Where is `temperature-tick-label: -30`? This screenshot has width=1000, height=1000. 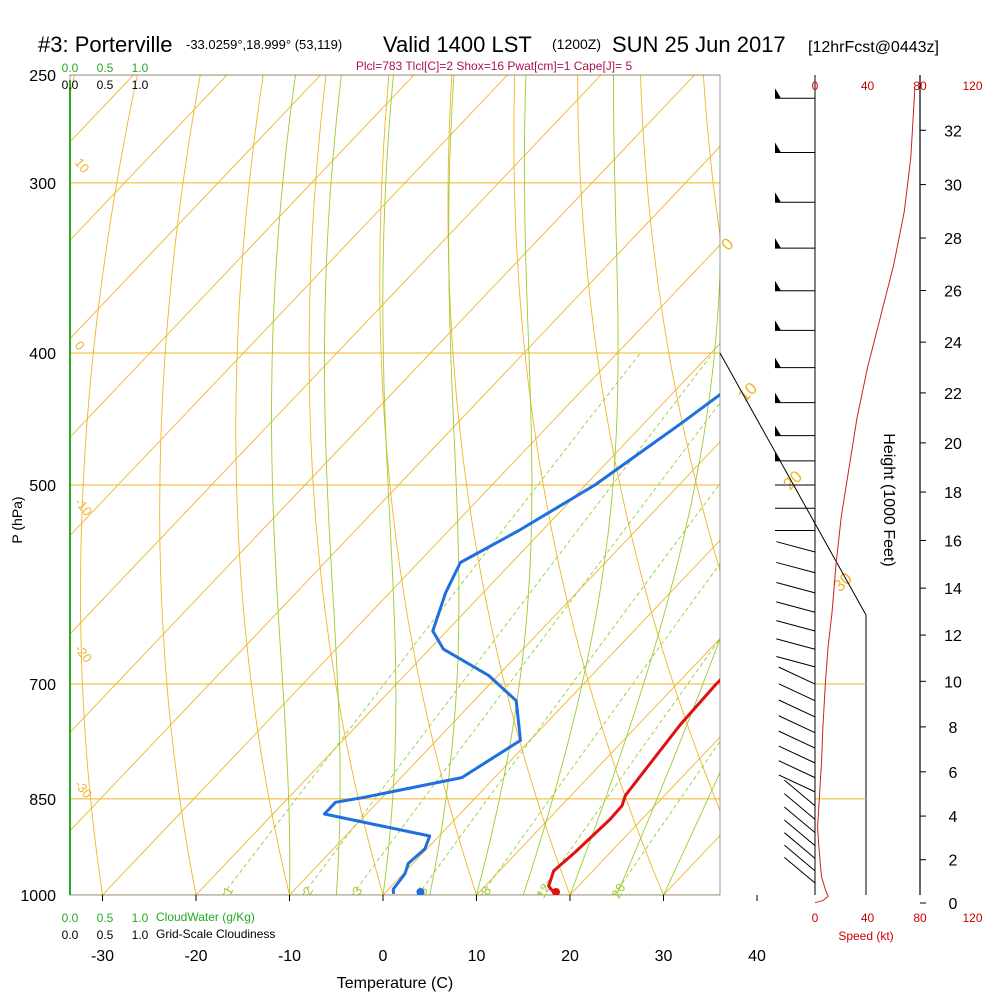
temperature-tick-label: -30 is located at coordinates (102, 956).